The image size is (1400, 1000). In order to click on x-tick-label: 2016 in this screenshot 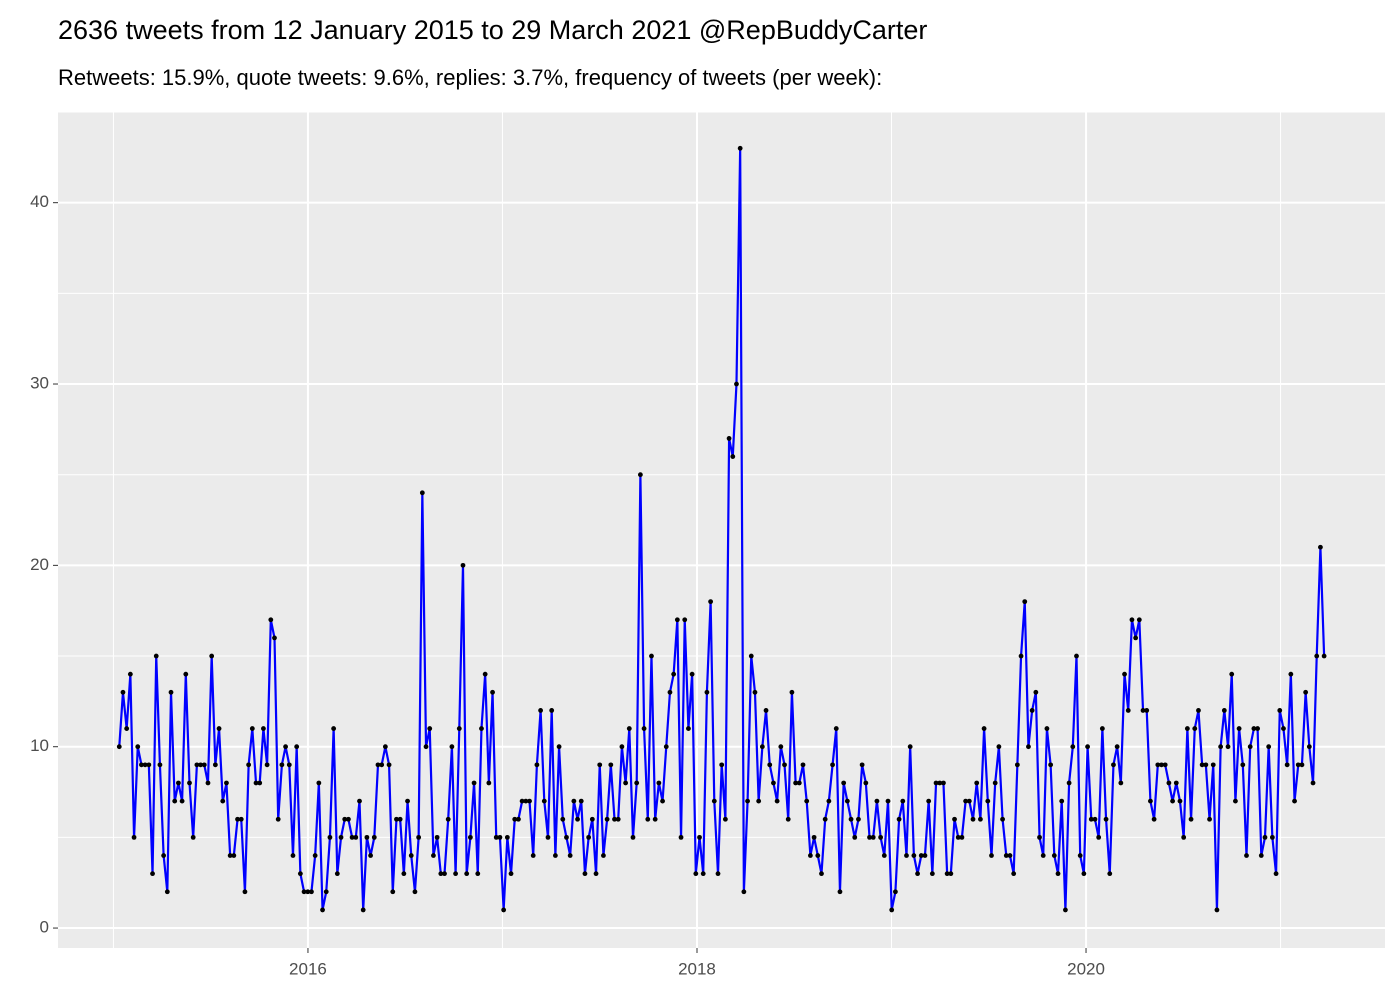, I will do `click(308, 968)`.